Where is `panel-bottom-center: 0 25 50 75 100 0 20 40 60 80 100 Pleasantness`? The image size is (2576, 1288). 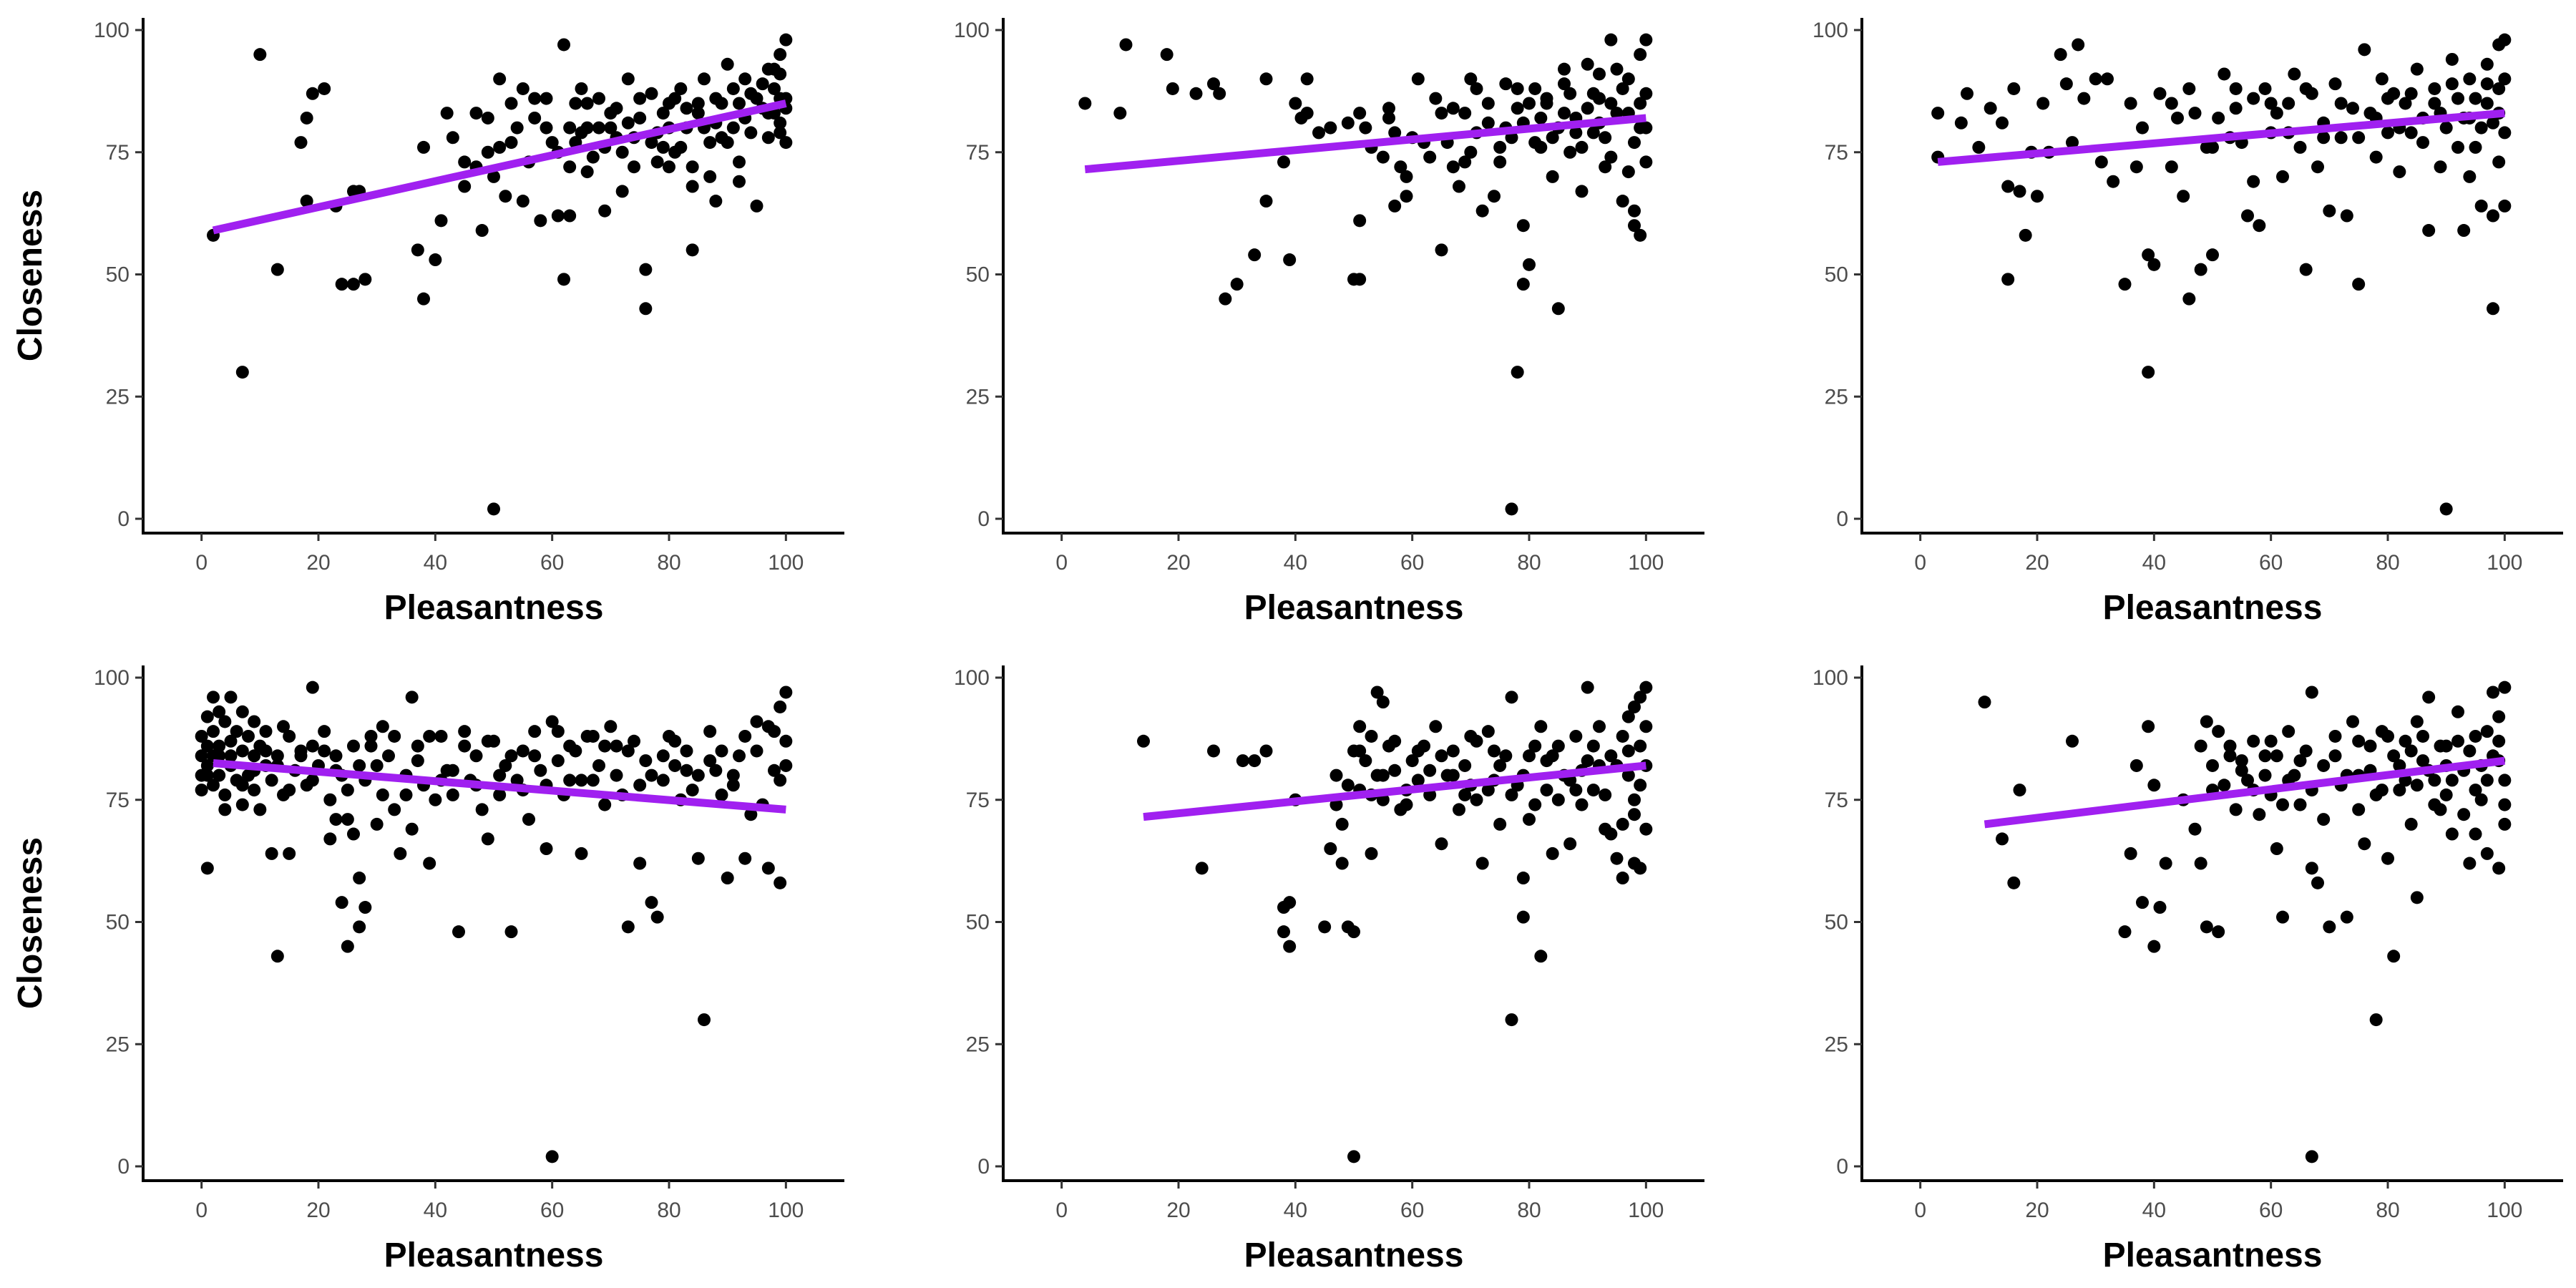 panel-bottom-center: 0 25 50 75 100 0 20 40 60 80 100 Pleasantness is located at coordinates (1329, 969).